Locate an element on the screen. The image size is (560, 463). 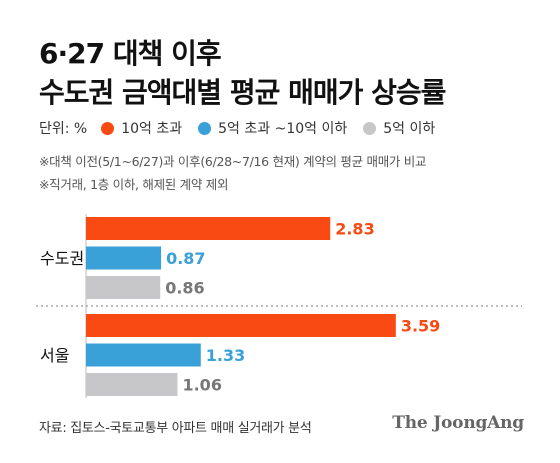
legend-item-500m-1b: 5억 초과 ~10억 이하 is located at coordinates (272, 128).